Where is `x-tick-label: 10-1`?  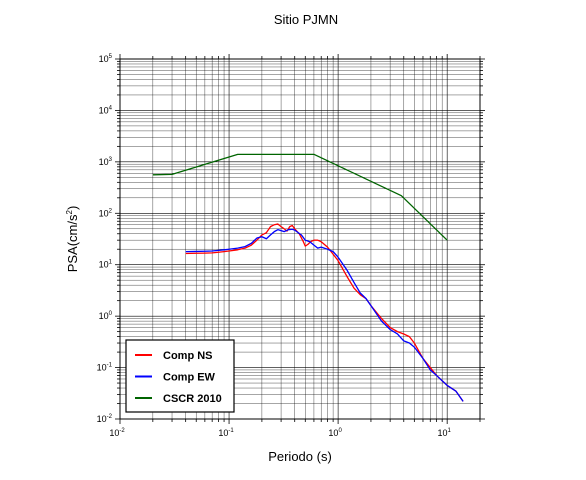
x-tick-label: 10-1 is located at coordinates (226, 433).